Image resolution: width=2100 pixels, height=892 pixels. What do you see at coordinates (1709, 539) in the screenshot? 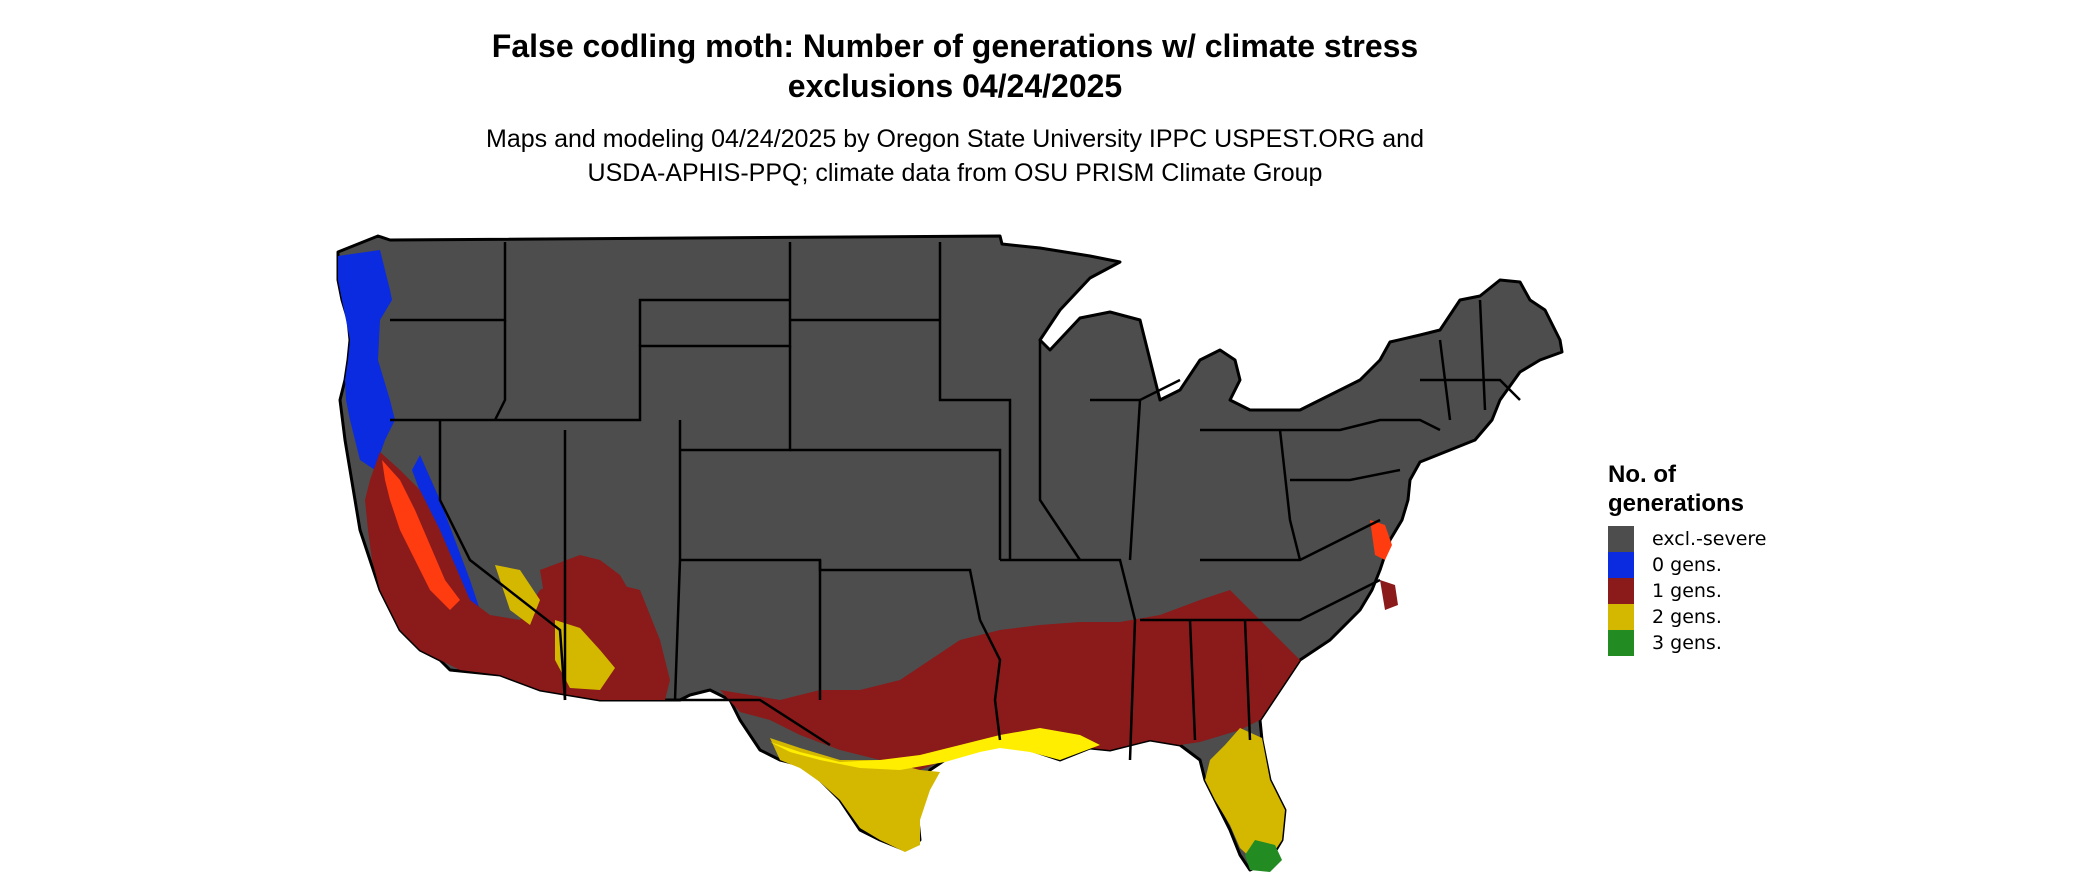
I see `legend-label: excl.-severe` at bounding box center [1709, 539].